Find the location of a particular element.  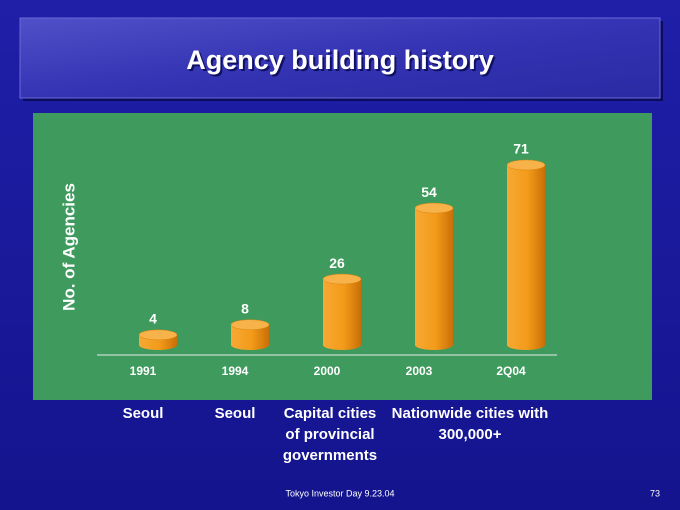

x-tick-label: 1991 is located at coordinates (143, 371).